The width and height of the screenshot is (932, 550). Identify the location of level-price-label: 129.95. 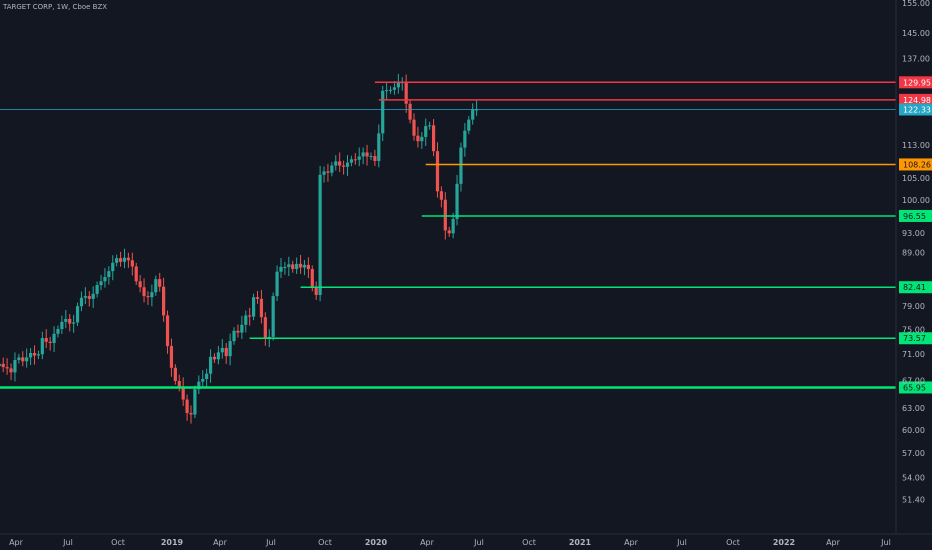
(917, 82).